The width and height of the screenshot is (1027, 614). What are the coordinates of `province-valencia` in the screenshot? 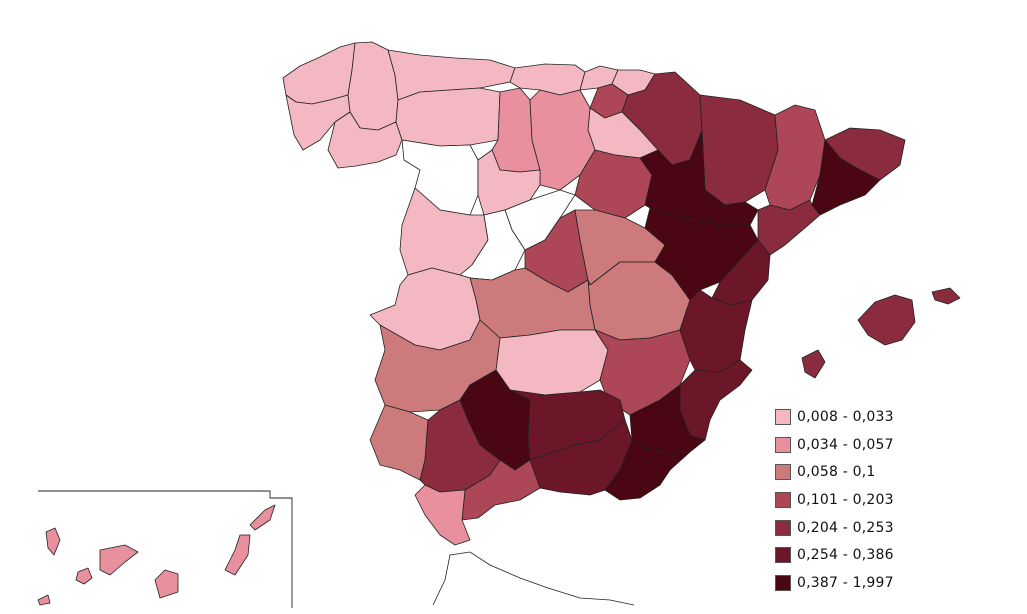 It's located at (716, 331).